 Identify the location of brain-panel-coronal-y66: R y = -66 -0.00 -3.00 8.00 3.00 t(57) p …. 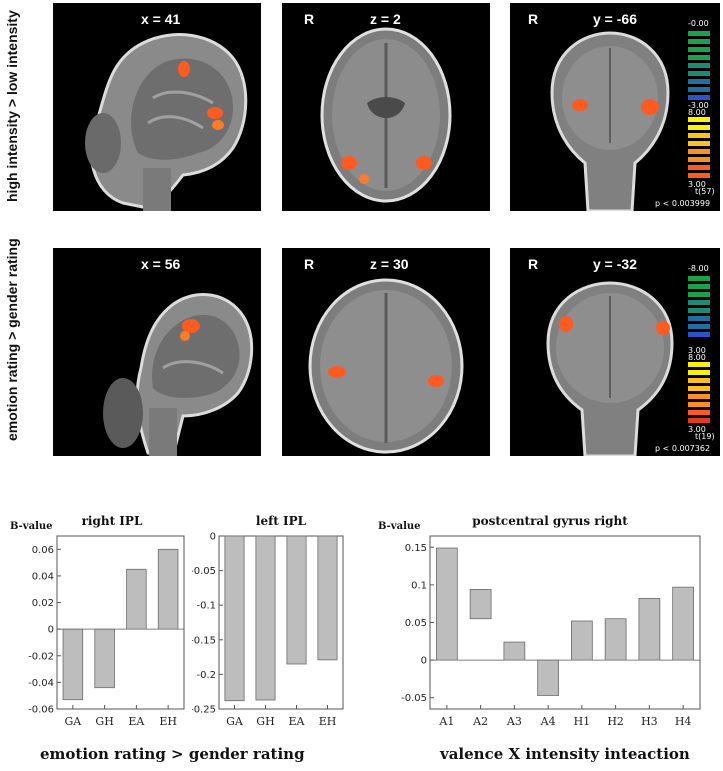
(615, 107).